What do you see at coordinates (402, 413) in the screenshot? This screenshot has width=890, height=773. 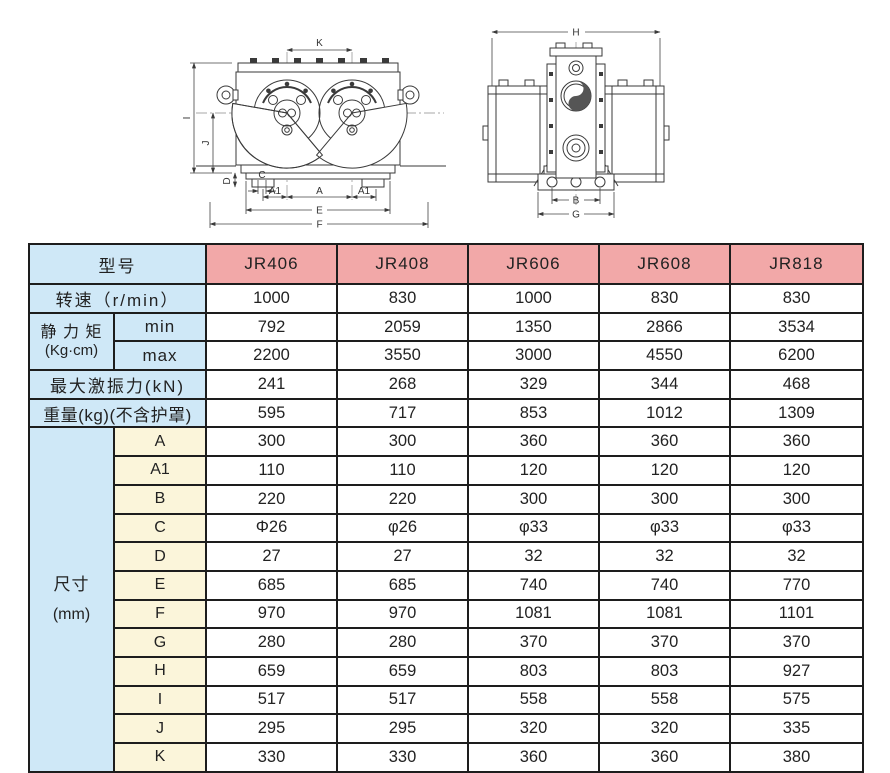 I see `table-cell: 717` at bounding box center [402, 413].